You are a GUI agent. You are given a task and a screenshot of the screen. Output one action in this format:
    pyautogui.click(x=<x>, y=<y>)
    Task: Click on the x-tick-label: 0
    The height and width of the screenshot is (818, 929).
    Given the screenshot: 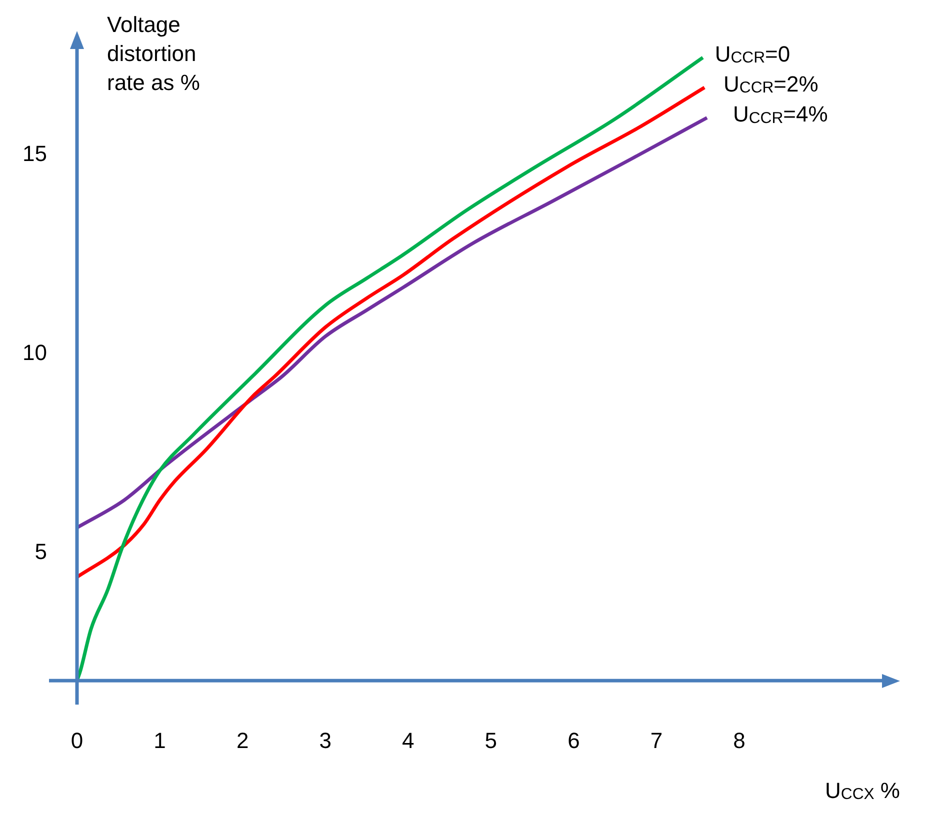 What is the action you would take?
    pyautogui.click(x=77, y=740)
    